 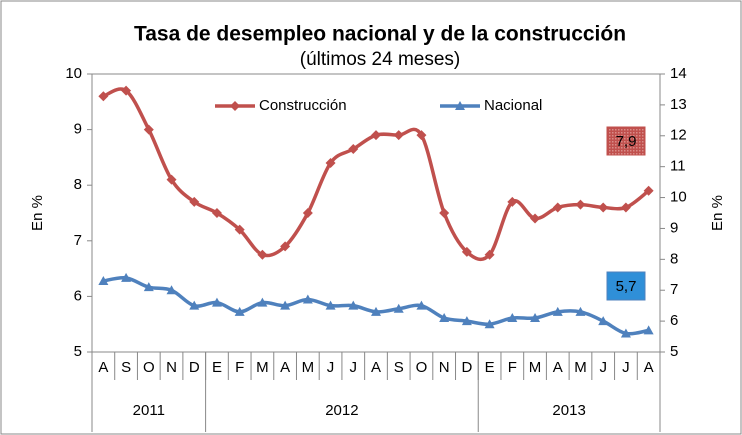 What do you see at coordinates (380, 59) in the screenshot?
I see `chart-subtitle: (últimos 24 meses)` at bounding box center [380, 59].